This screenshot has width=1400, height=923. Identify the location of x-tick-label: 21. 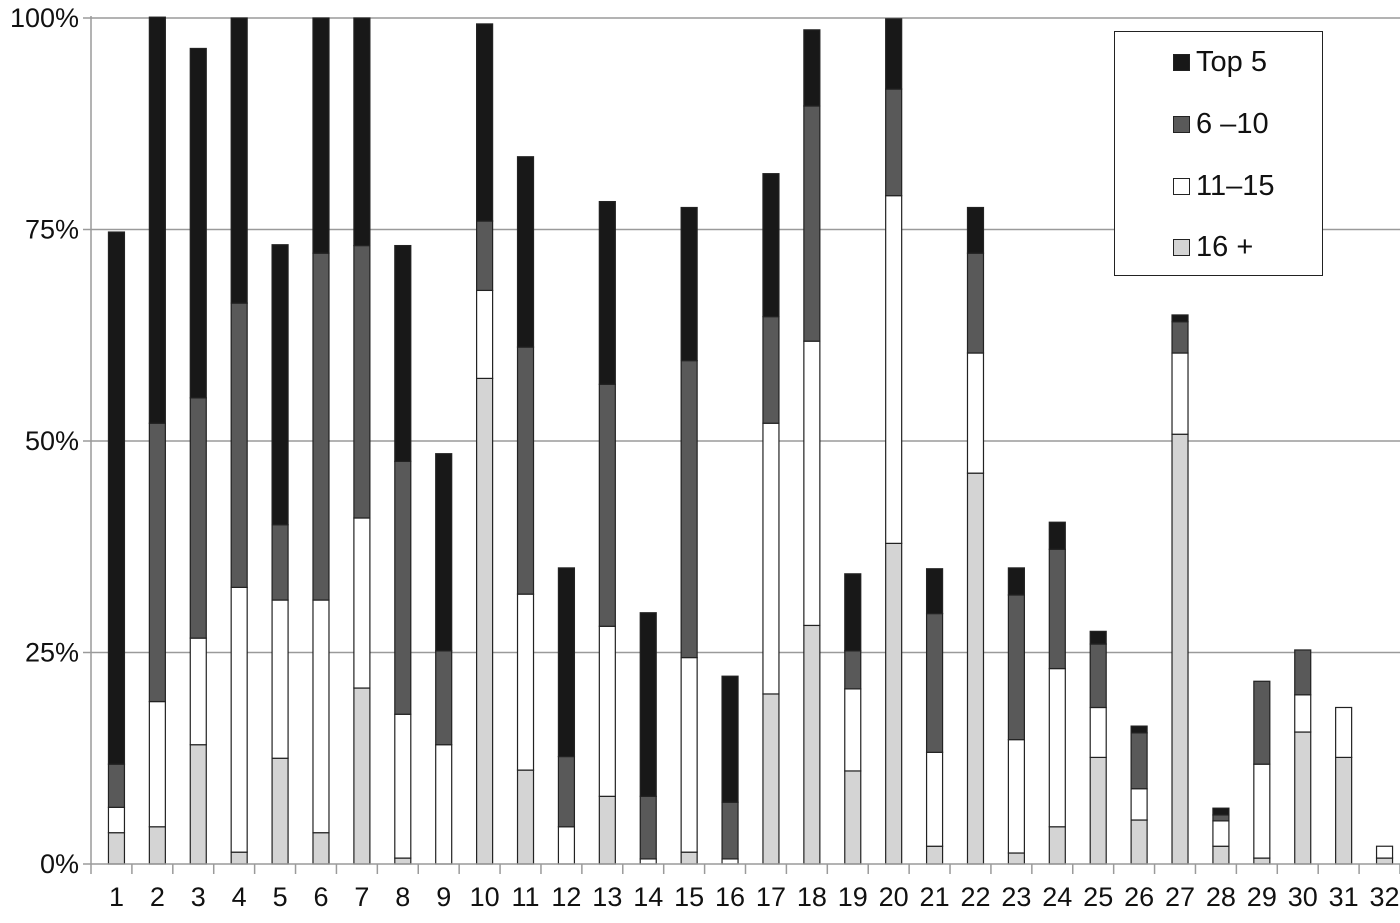
(935, 897).